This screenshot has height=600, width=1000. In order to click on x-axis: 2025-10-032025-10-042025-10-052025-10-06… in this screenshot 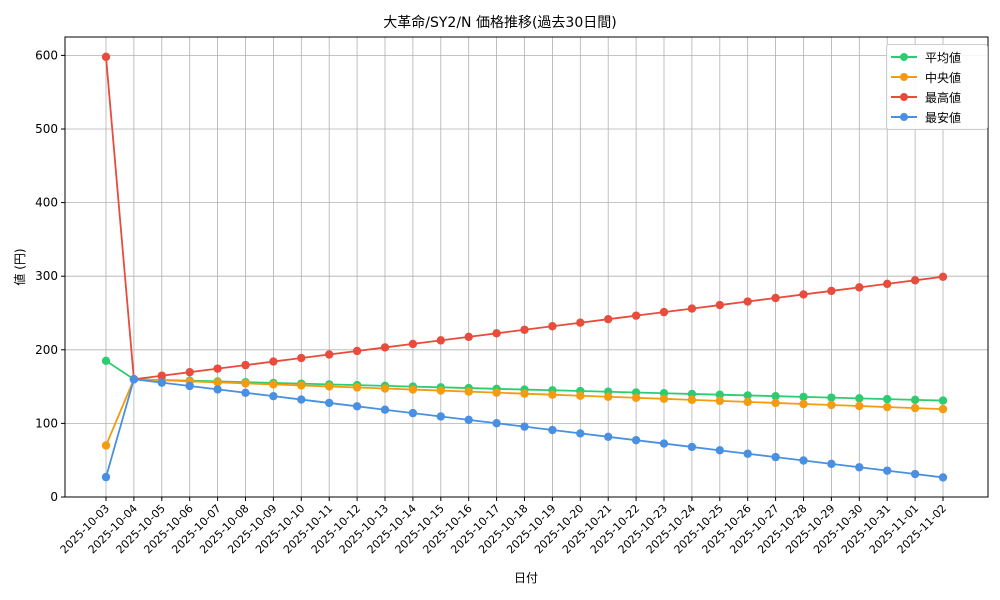, I will do `click(503, 526)`.